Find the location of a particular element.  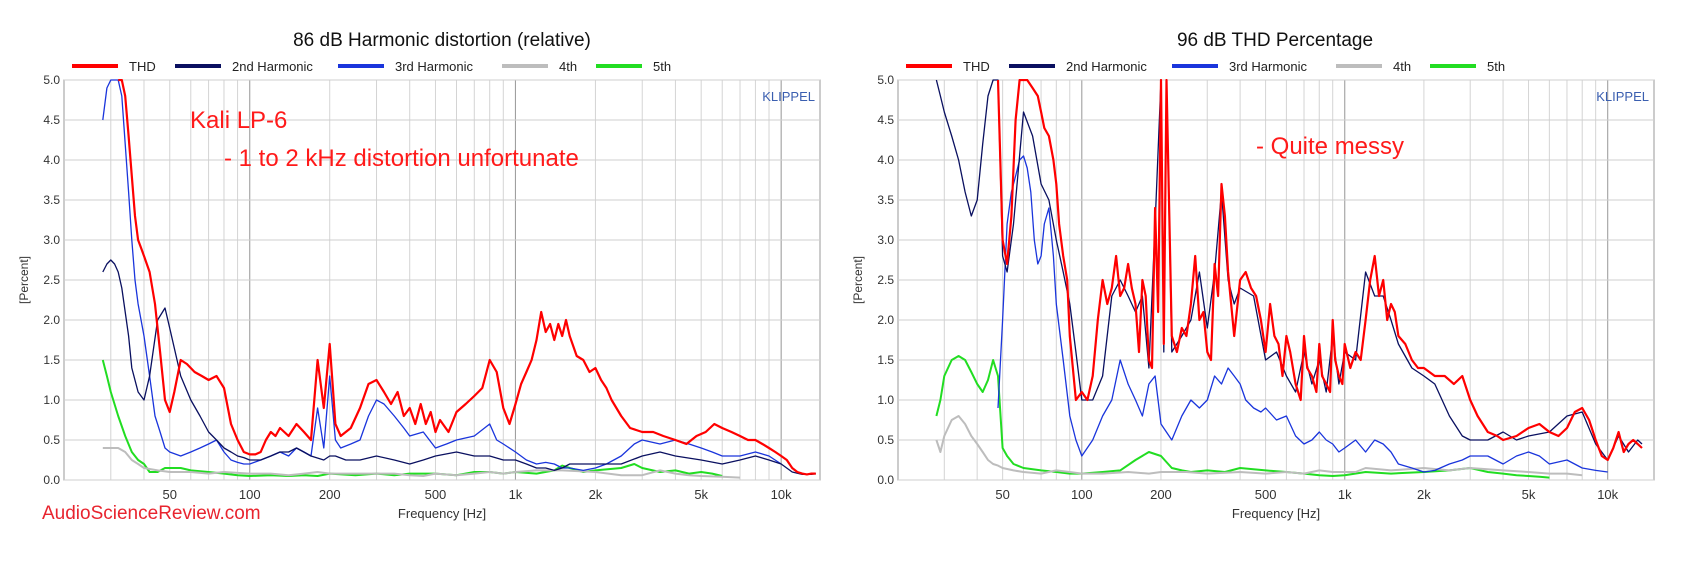

annotation-text: Kali LP-6 is located at coordinates (238, 120).